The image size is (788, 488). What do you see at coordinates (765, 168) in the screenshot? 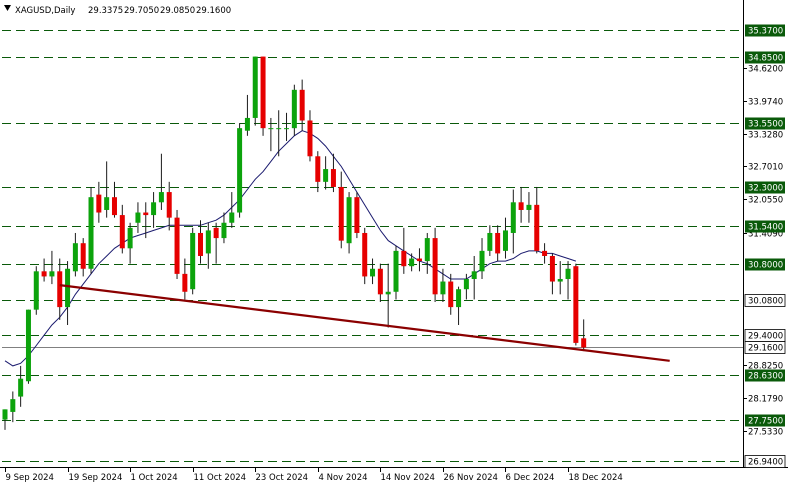
I see `y-tick-label: 32.7010` at bounding box center [765, 168].